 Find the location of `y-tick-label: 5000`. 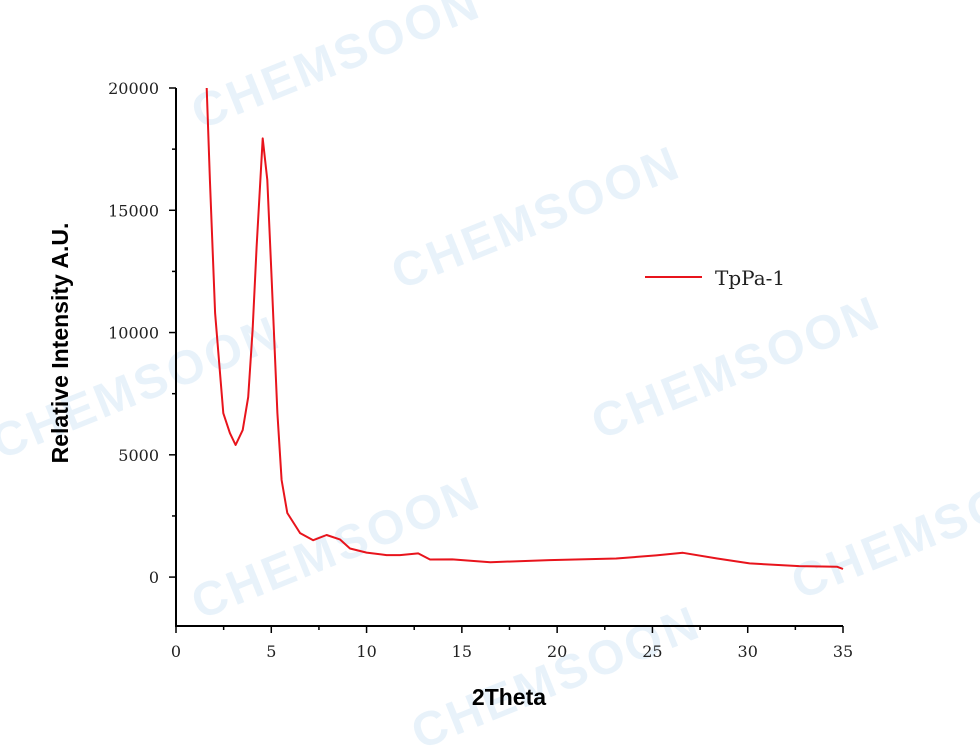

y-tick-label: 5000 is located at coordinates (138, 455).